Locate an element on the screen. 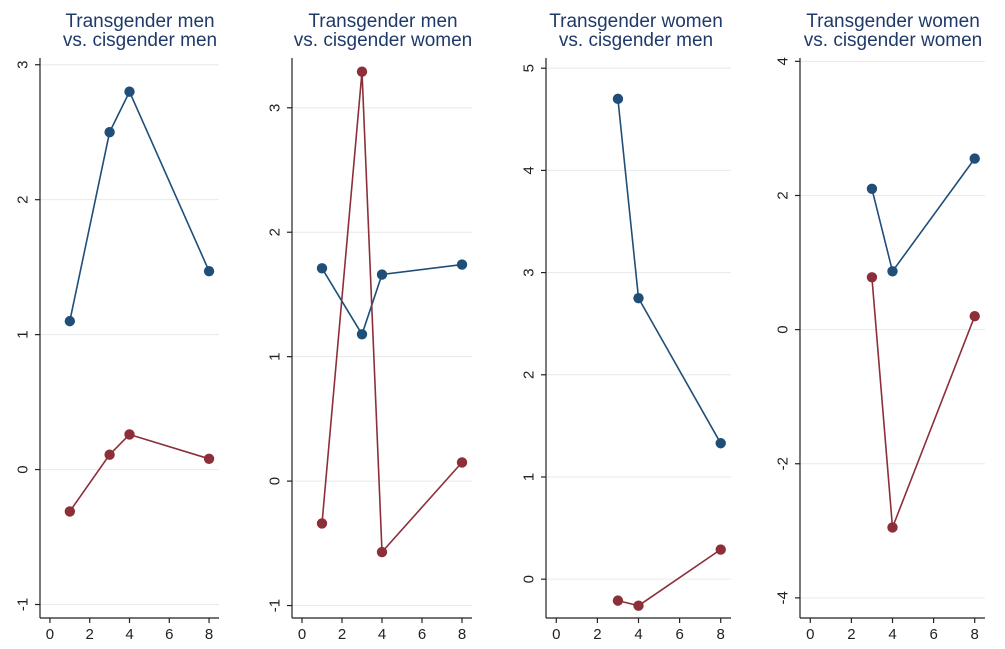 This screenshot has width=1005, height=649. y-tick-label: -4 is located at coordinates (783, 597).